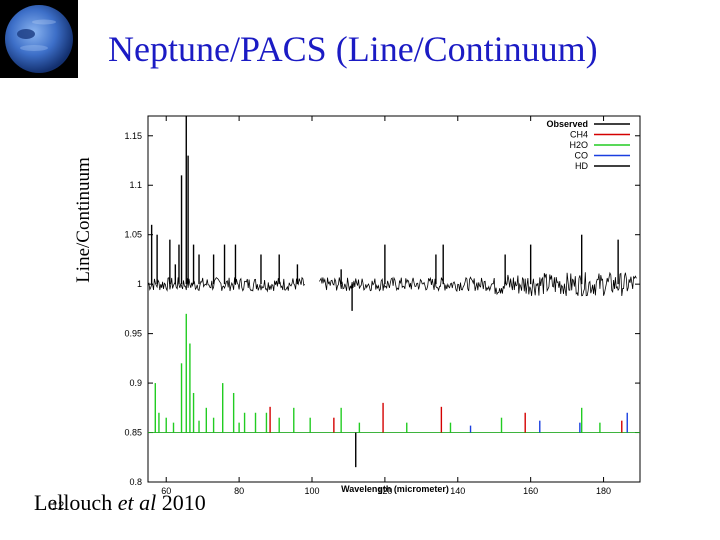  I want to click on citation: Lellouch et al 2010, so click(120, 503).